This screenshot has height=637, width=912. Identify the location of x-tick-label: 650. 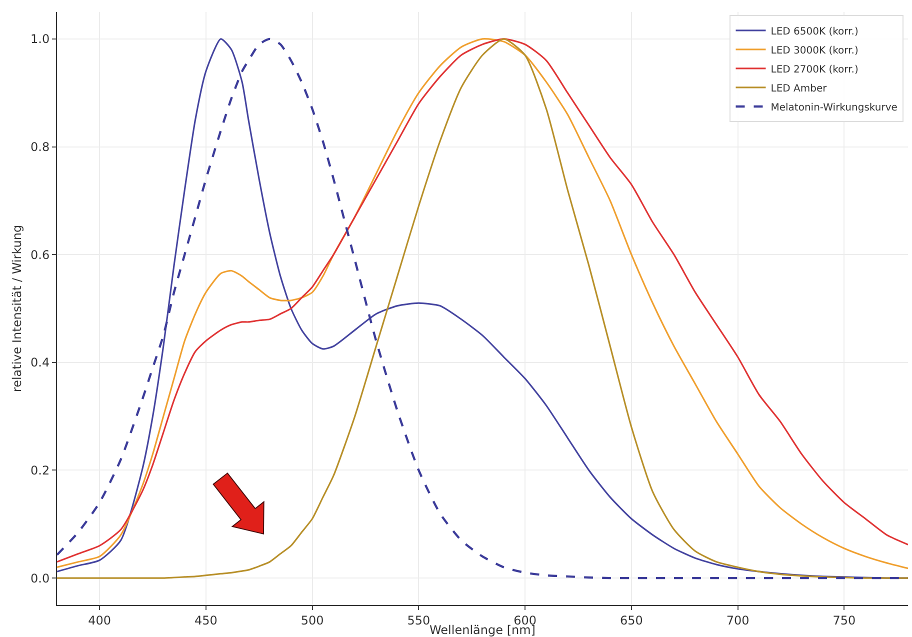
(631, 620).